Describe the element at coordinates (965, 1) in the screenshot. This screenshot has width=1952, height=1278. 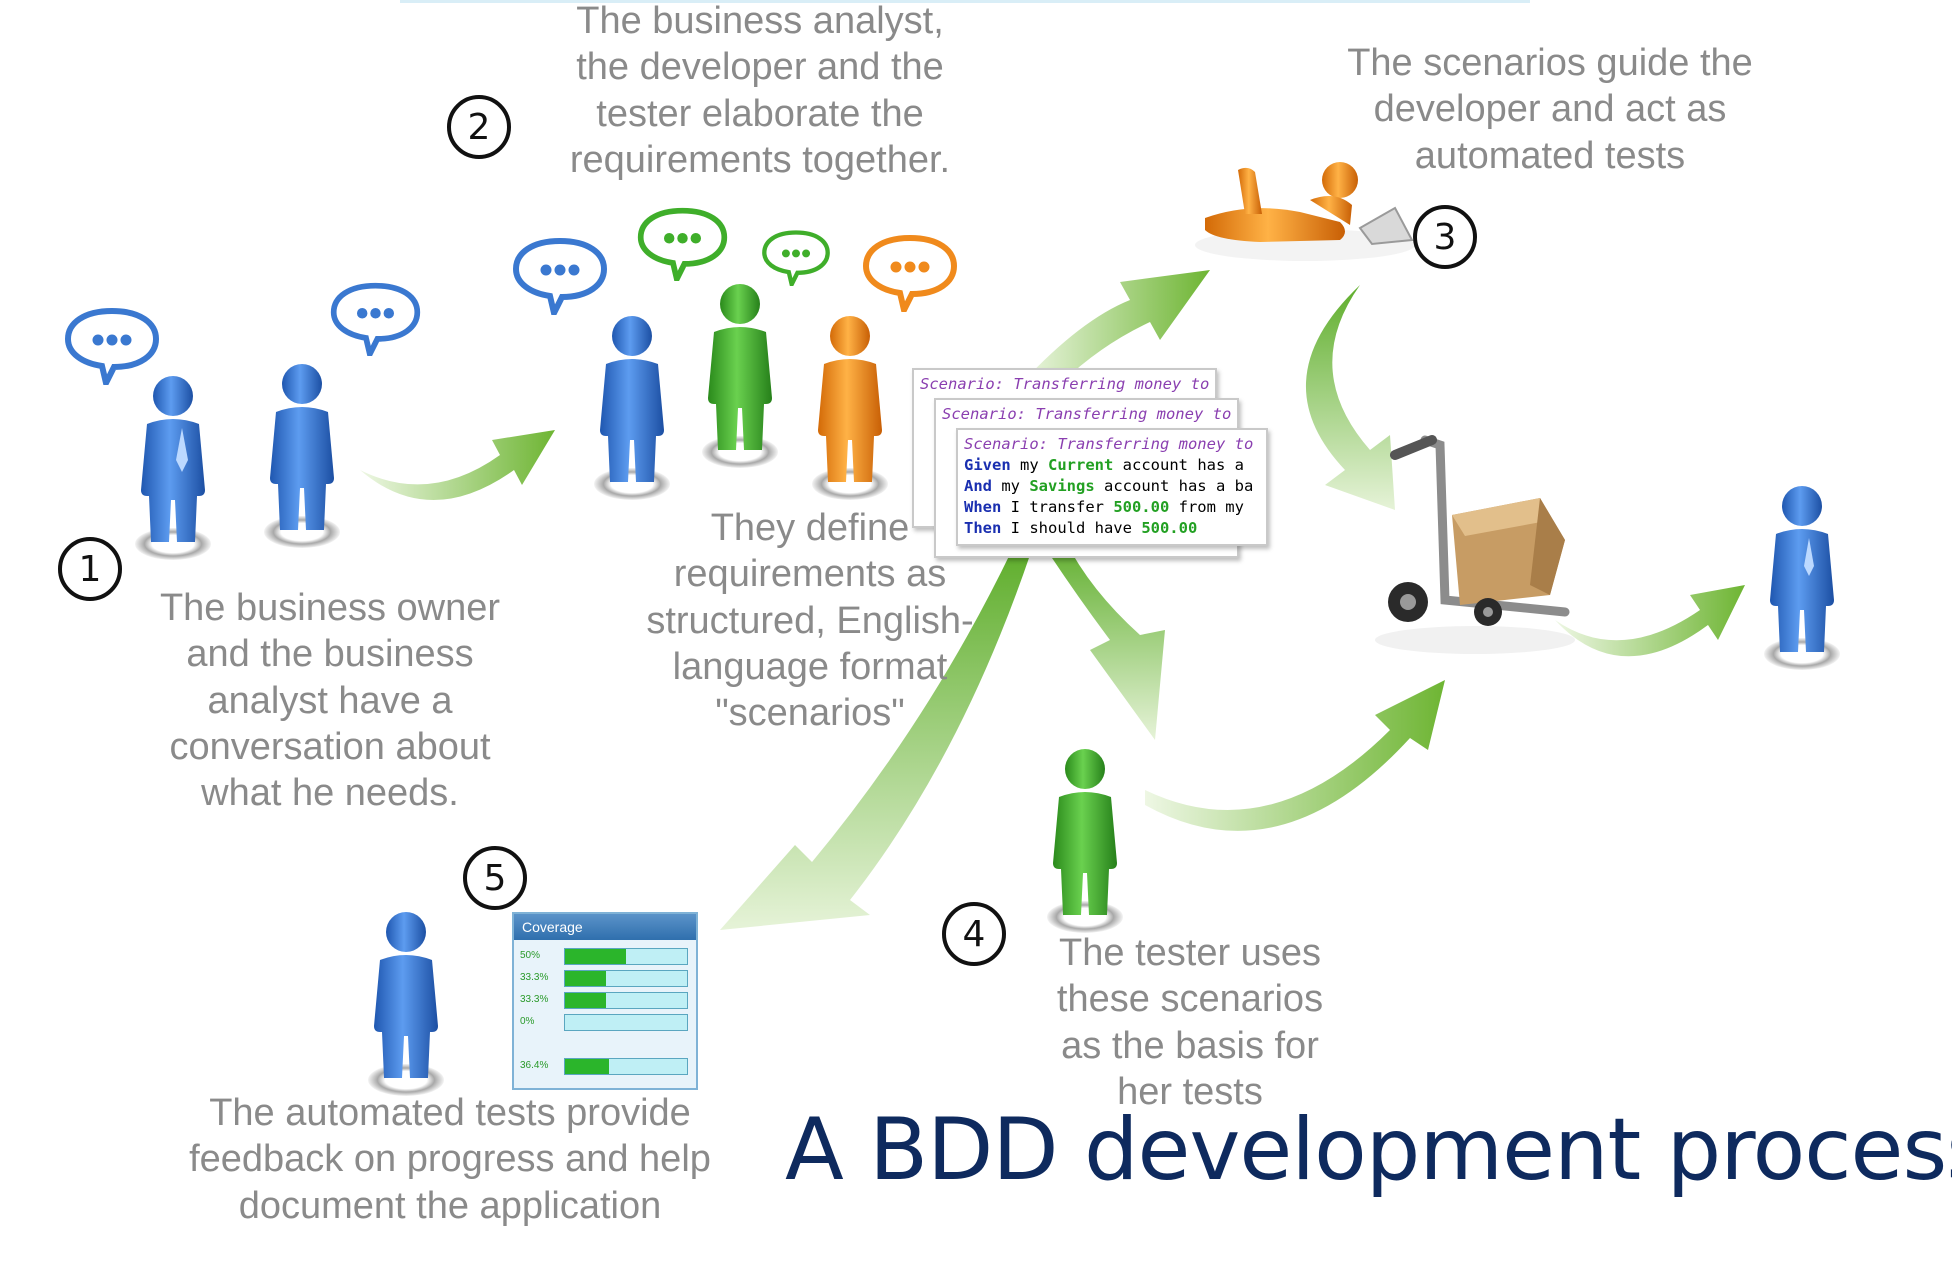
I see `top-rule` at that location.